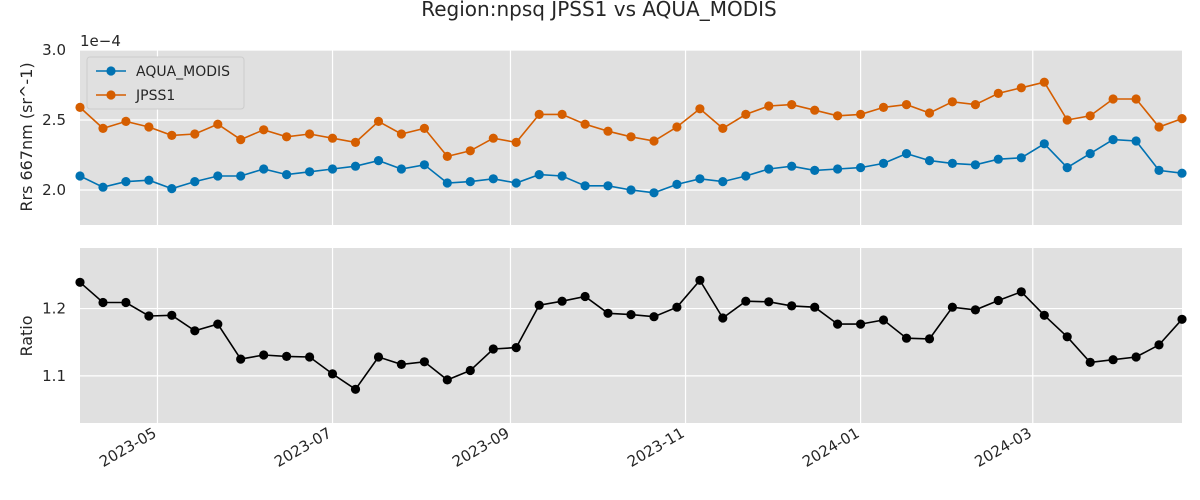 This screenshot has width=1200, height=500. What do you see at coordinates (111, 71) in the screenshot?
I see `legend-swatch-marker-aqua-modis` at bounding box center [111, 71].